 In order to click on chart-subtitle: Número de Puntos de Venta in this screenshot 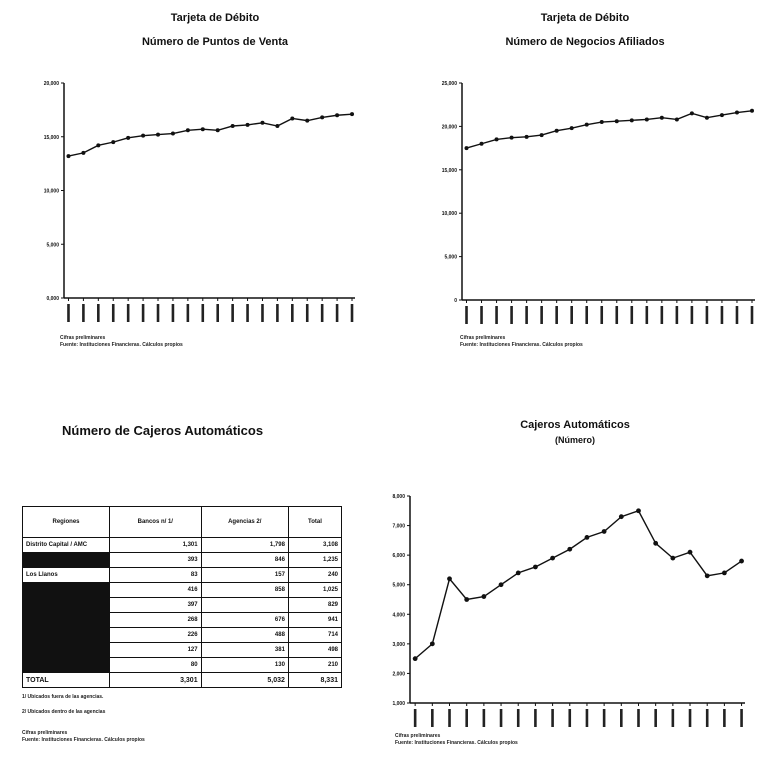, I will do `click(215, 42)`.